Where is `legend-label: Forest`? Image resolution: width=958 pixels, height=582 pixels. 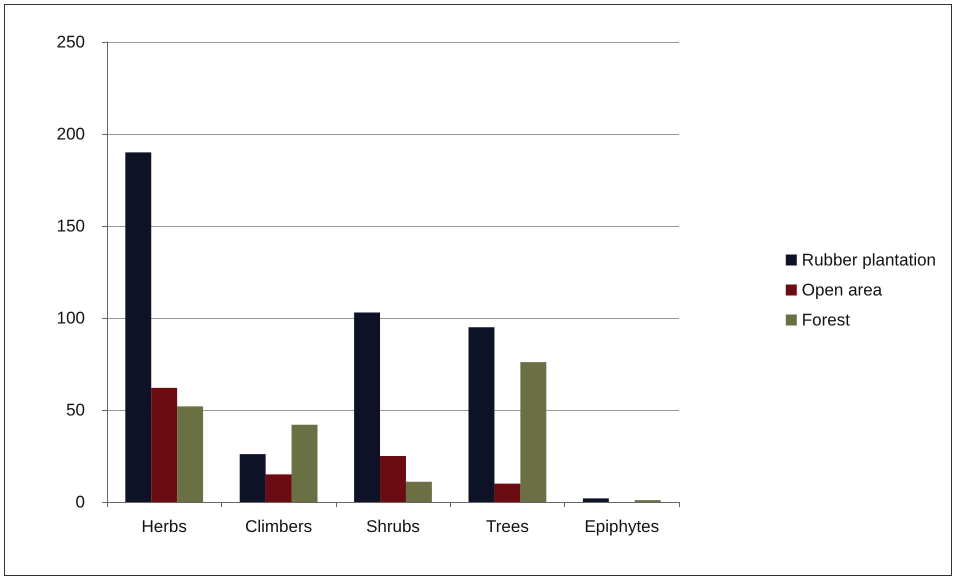 legend-label: Forest is located at coordinates (826, 320).